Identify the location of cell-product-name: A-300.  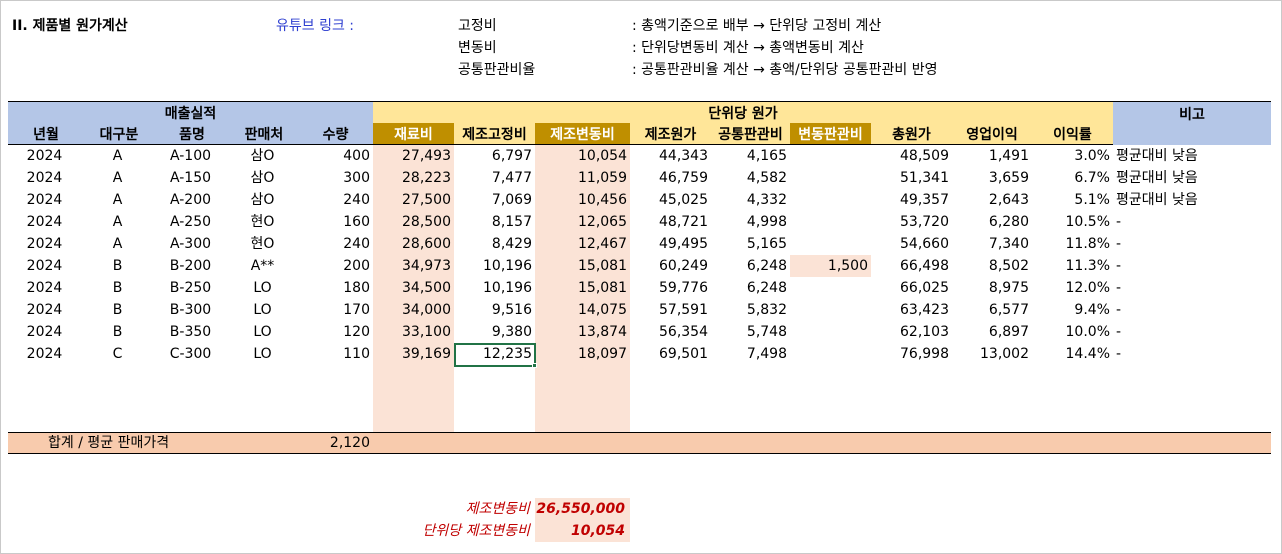
(190, 244).